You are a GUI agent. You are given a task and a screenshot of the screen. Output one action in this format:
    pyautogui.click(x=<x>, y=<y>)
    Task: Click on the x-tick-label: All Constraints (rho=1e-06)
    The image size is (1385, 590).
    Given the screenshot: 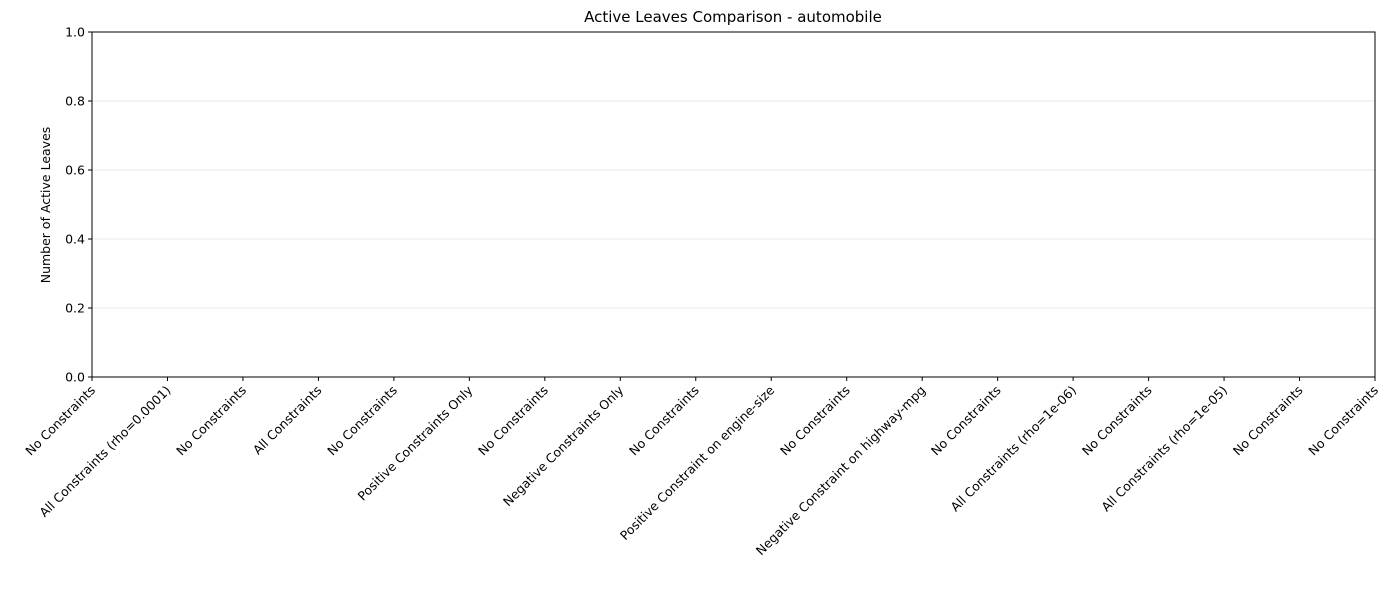 What is the action you would take?
    pyautogui.click(x=1013, y=449)
    